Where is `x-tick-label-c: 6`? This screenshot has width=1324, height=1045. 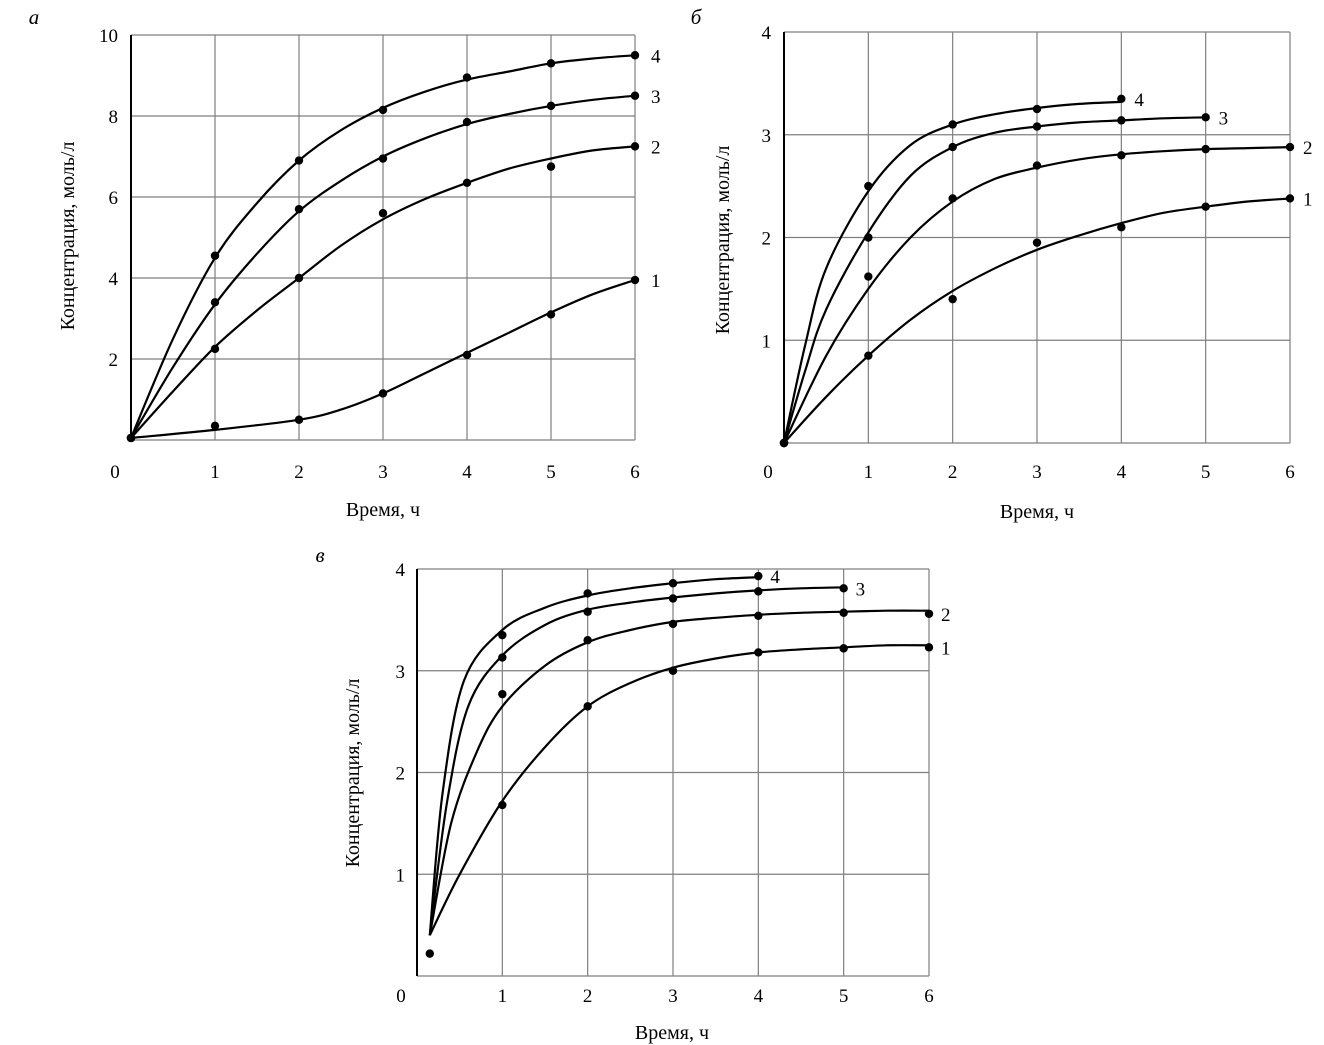 x-tick-label-c: 6 is located at coordinates (929, 996).